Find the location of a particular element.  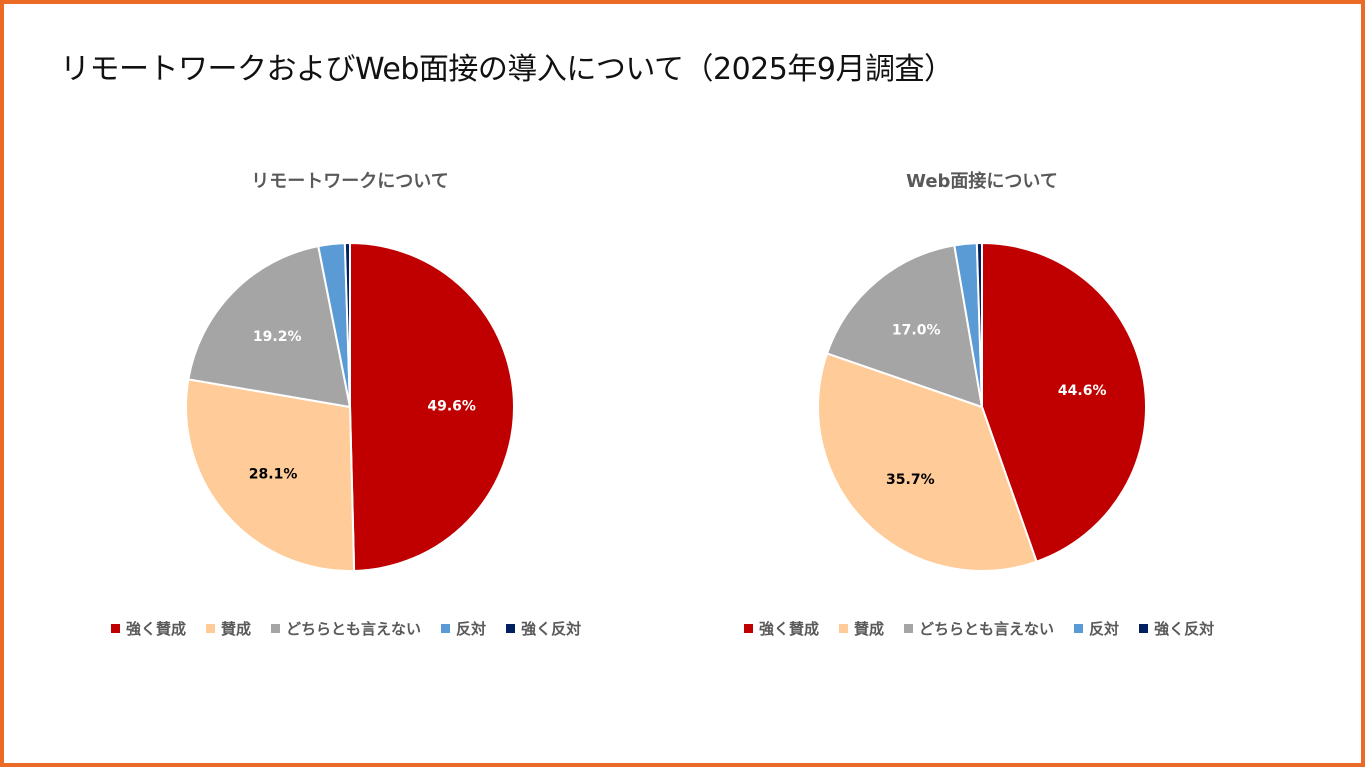

chart-title-web-interview: Web面接について is located at coordinates (982, 181).